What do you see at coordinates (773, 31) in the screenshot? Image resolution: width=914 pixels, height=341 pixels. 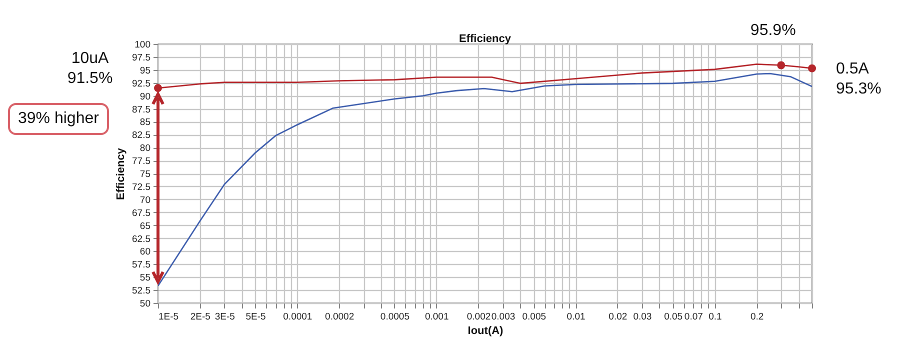 I see `annotation: 95.9%` at bounding box center [773, 31].